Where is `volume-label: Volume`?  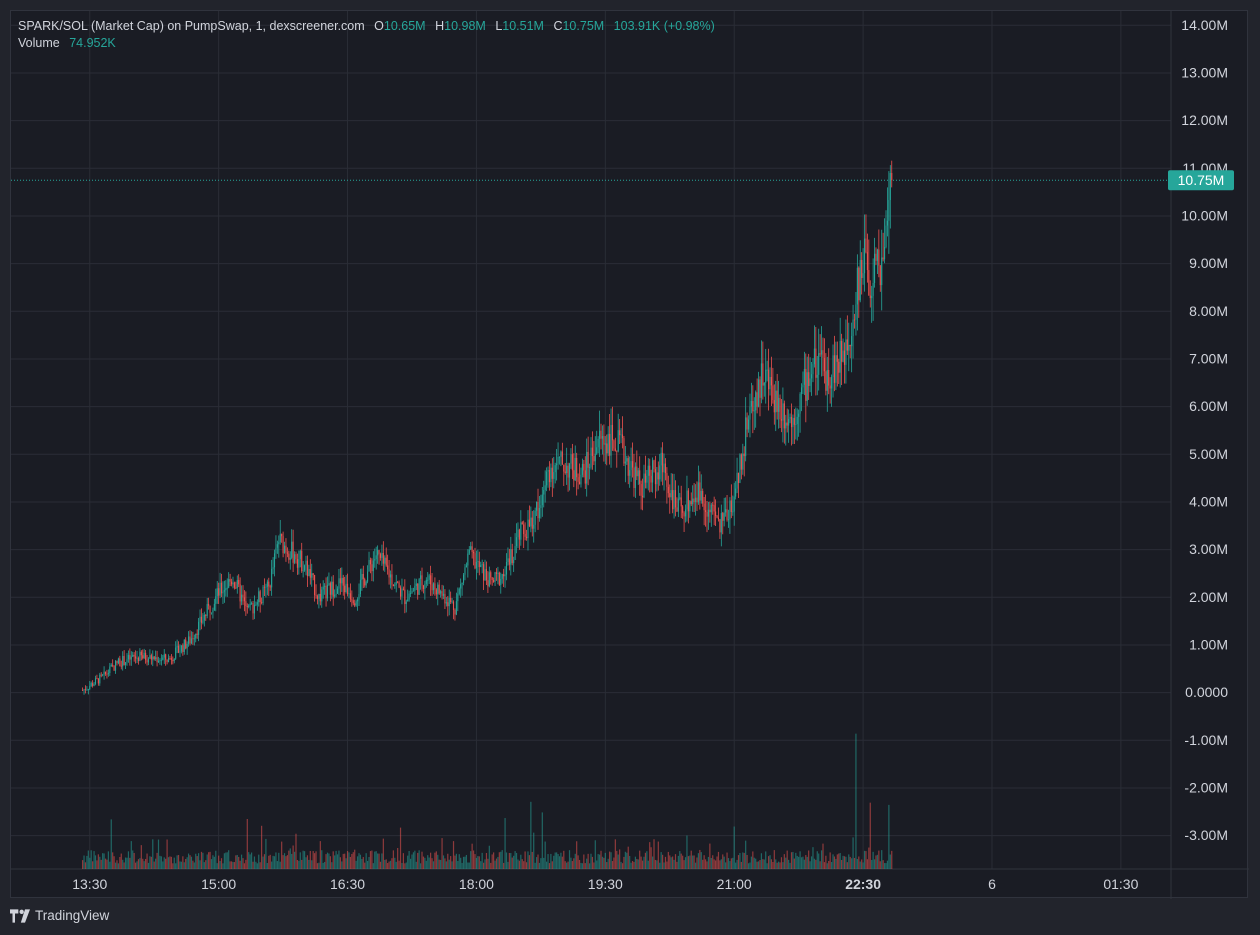 volume-label: Volume is located at coordinates (39, 43).